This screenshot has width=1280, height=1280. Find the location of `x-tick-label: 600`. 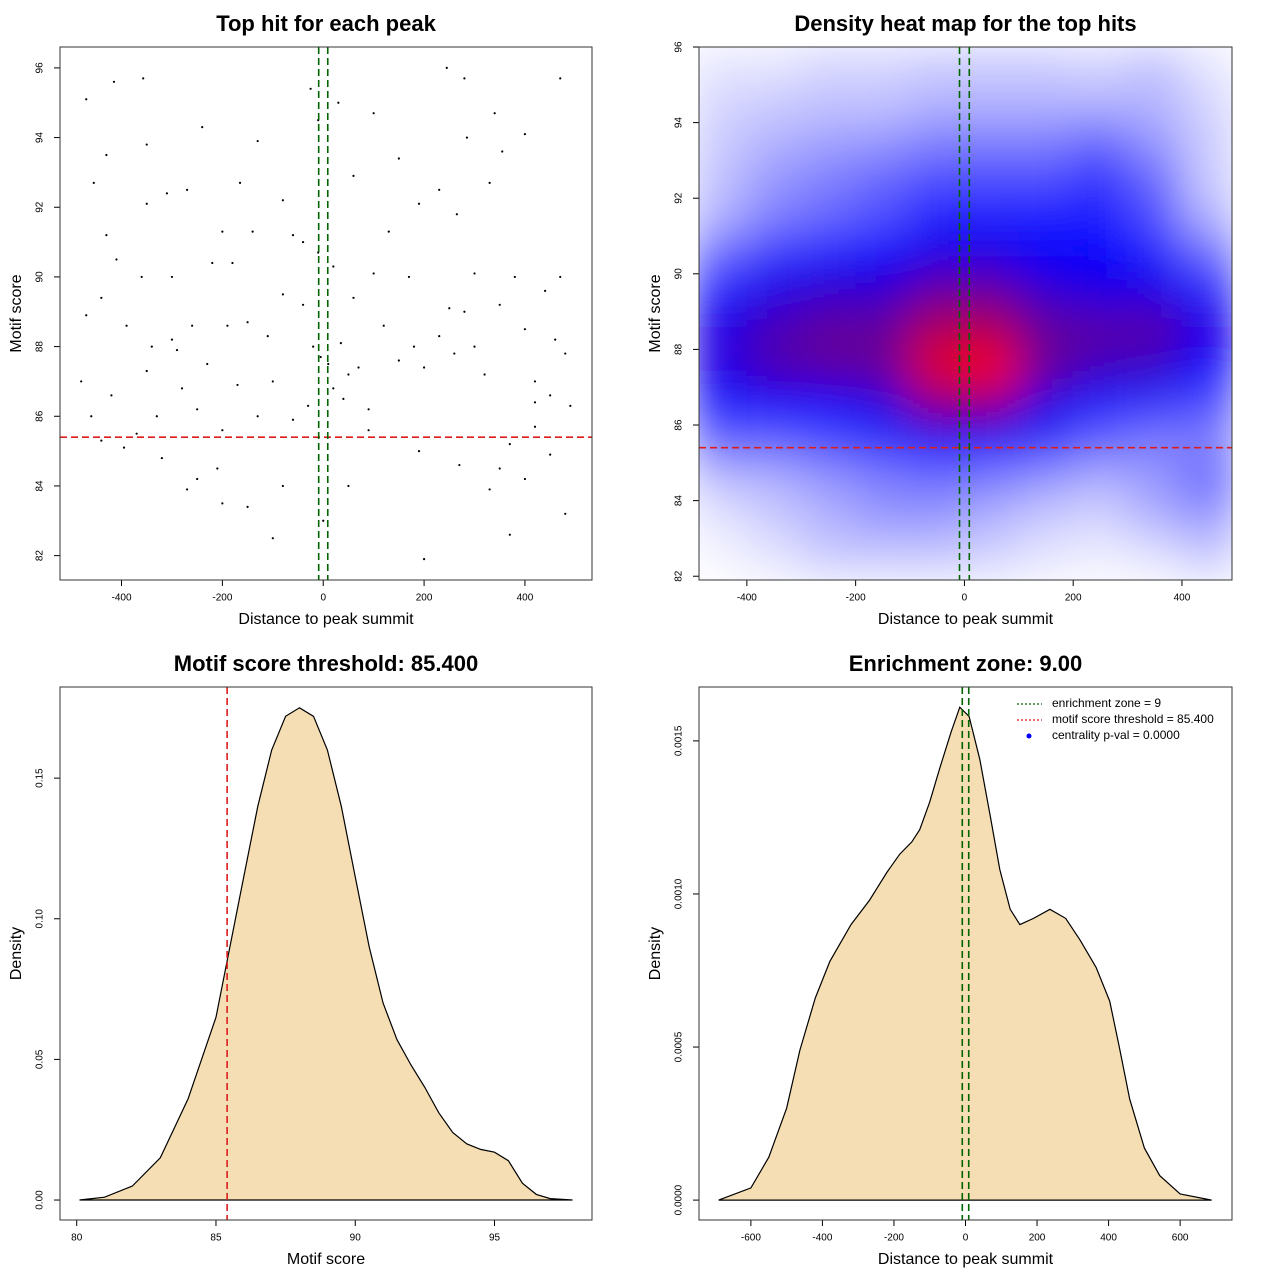

x-tick-label: 600 is located at coordinates (1180, 1238).